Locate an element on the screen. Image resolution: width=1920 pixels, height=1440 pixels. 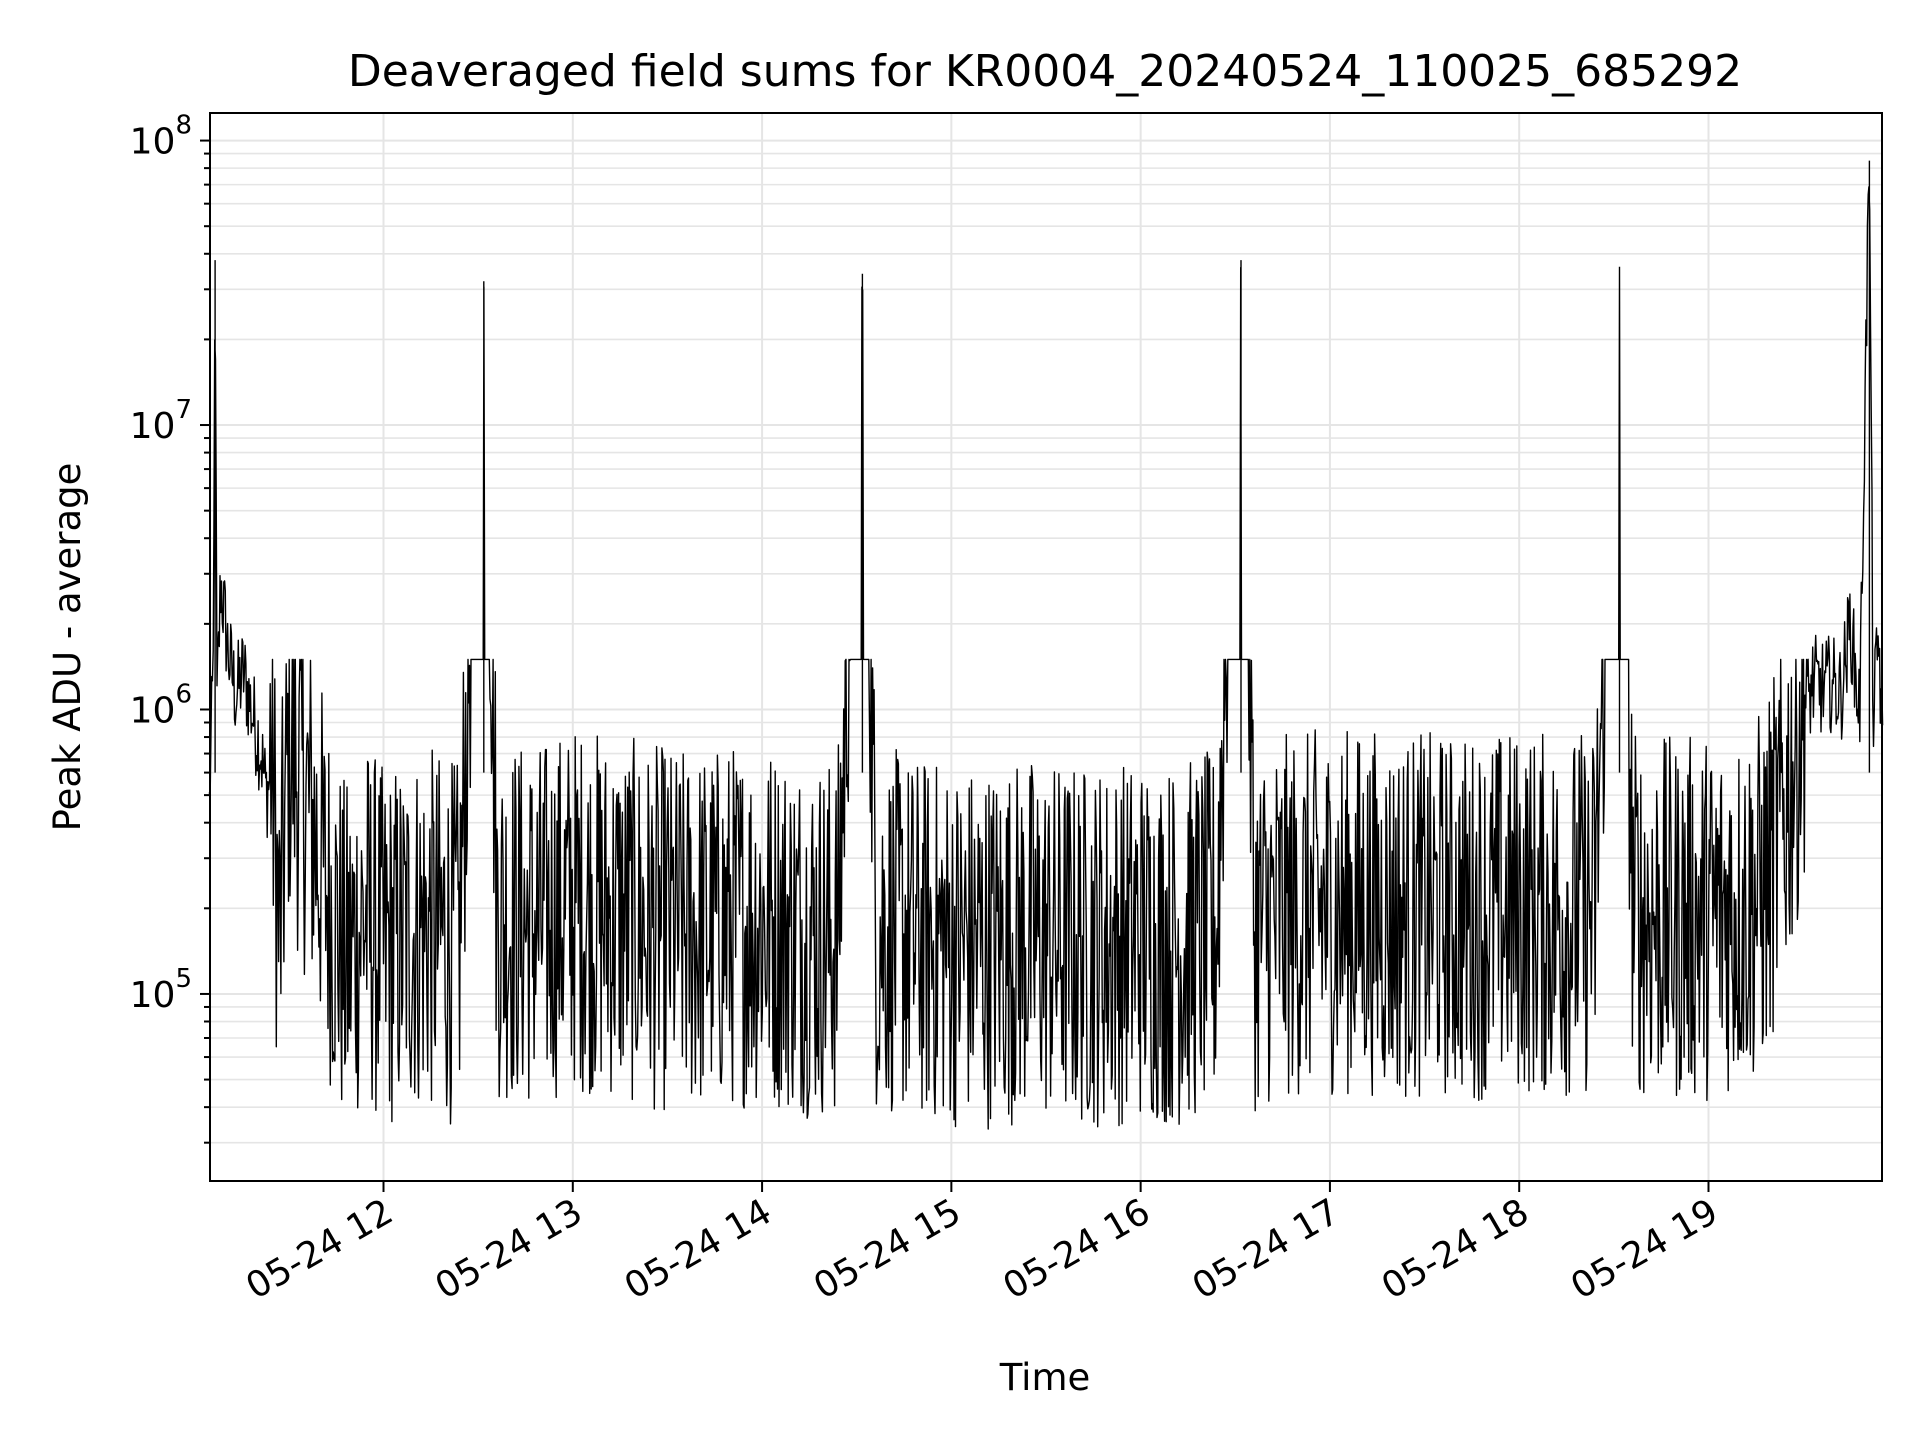
x-tick-label: 05-24 13 is located at coordinates (509, 1249).